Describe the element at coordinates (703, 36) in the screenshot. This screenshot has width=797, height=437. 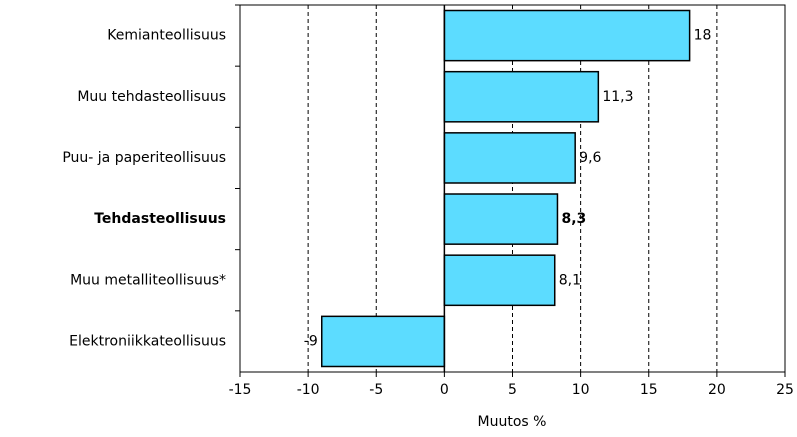
I see `value-label: 18` at that location.